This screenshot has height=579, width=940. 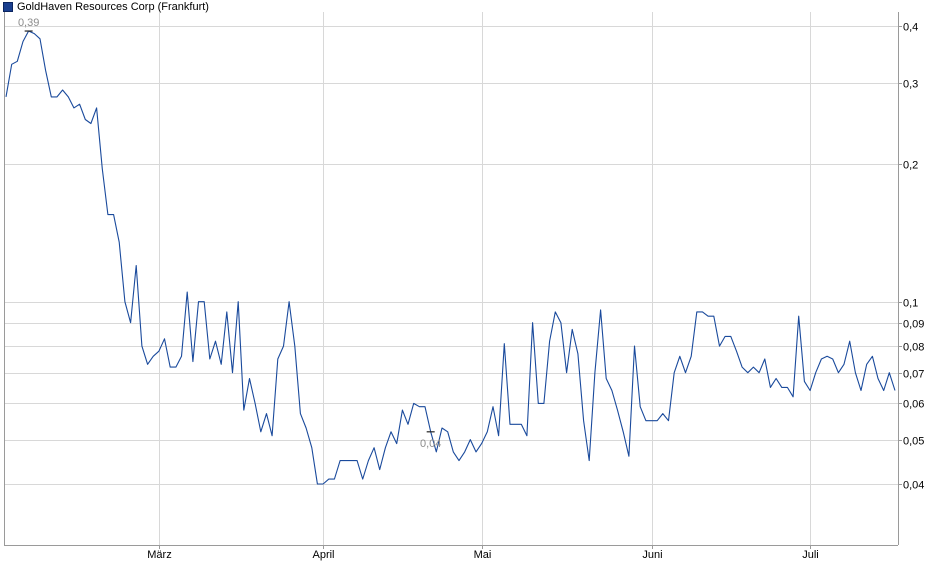 What do you see at coordinates (910, 85) in the screenshot?
I see `y-tick-label: 0,3` at bounding box center [910, 85].